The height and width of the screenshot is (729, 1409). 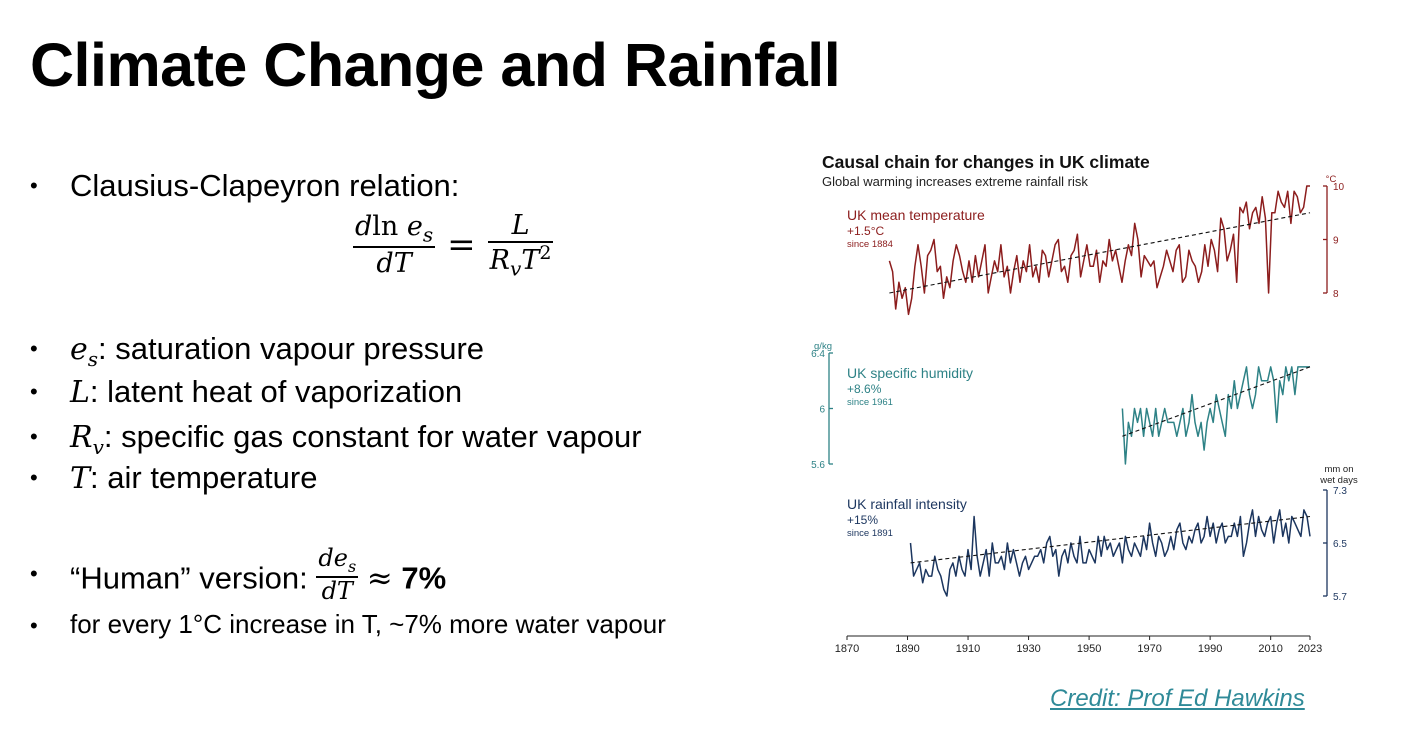 What do you see at coordinates (1339, 187) in the screenshot?
I see `panel-y-tick-label: 10` at bounding box center [1339, 187].